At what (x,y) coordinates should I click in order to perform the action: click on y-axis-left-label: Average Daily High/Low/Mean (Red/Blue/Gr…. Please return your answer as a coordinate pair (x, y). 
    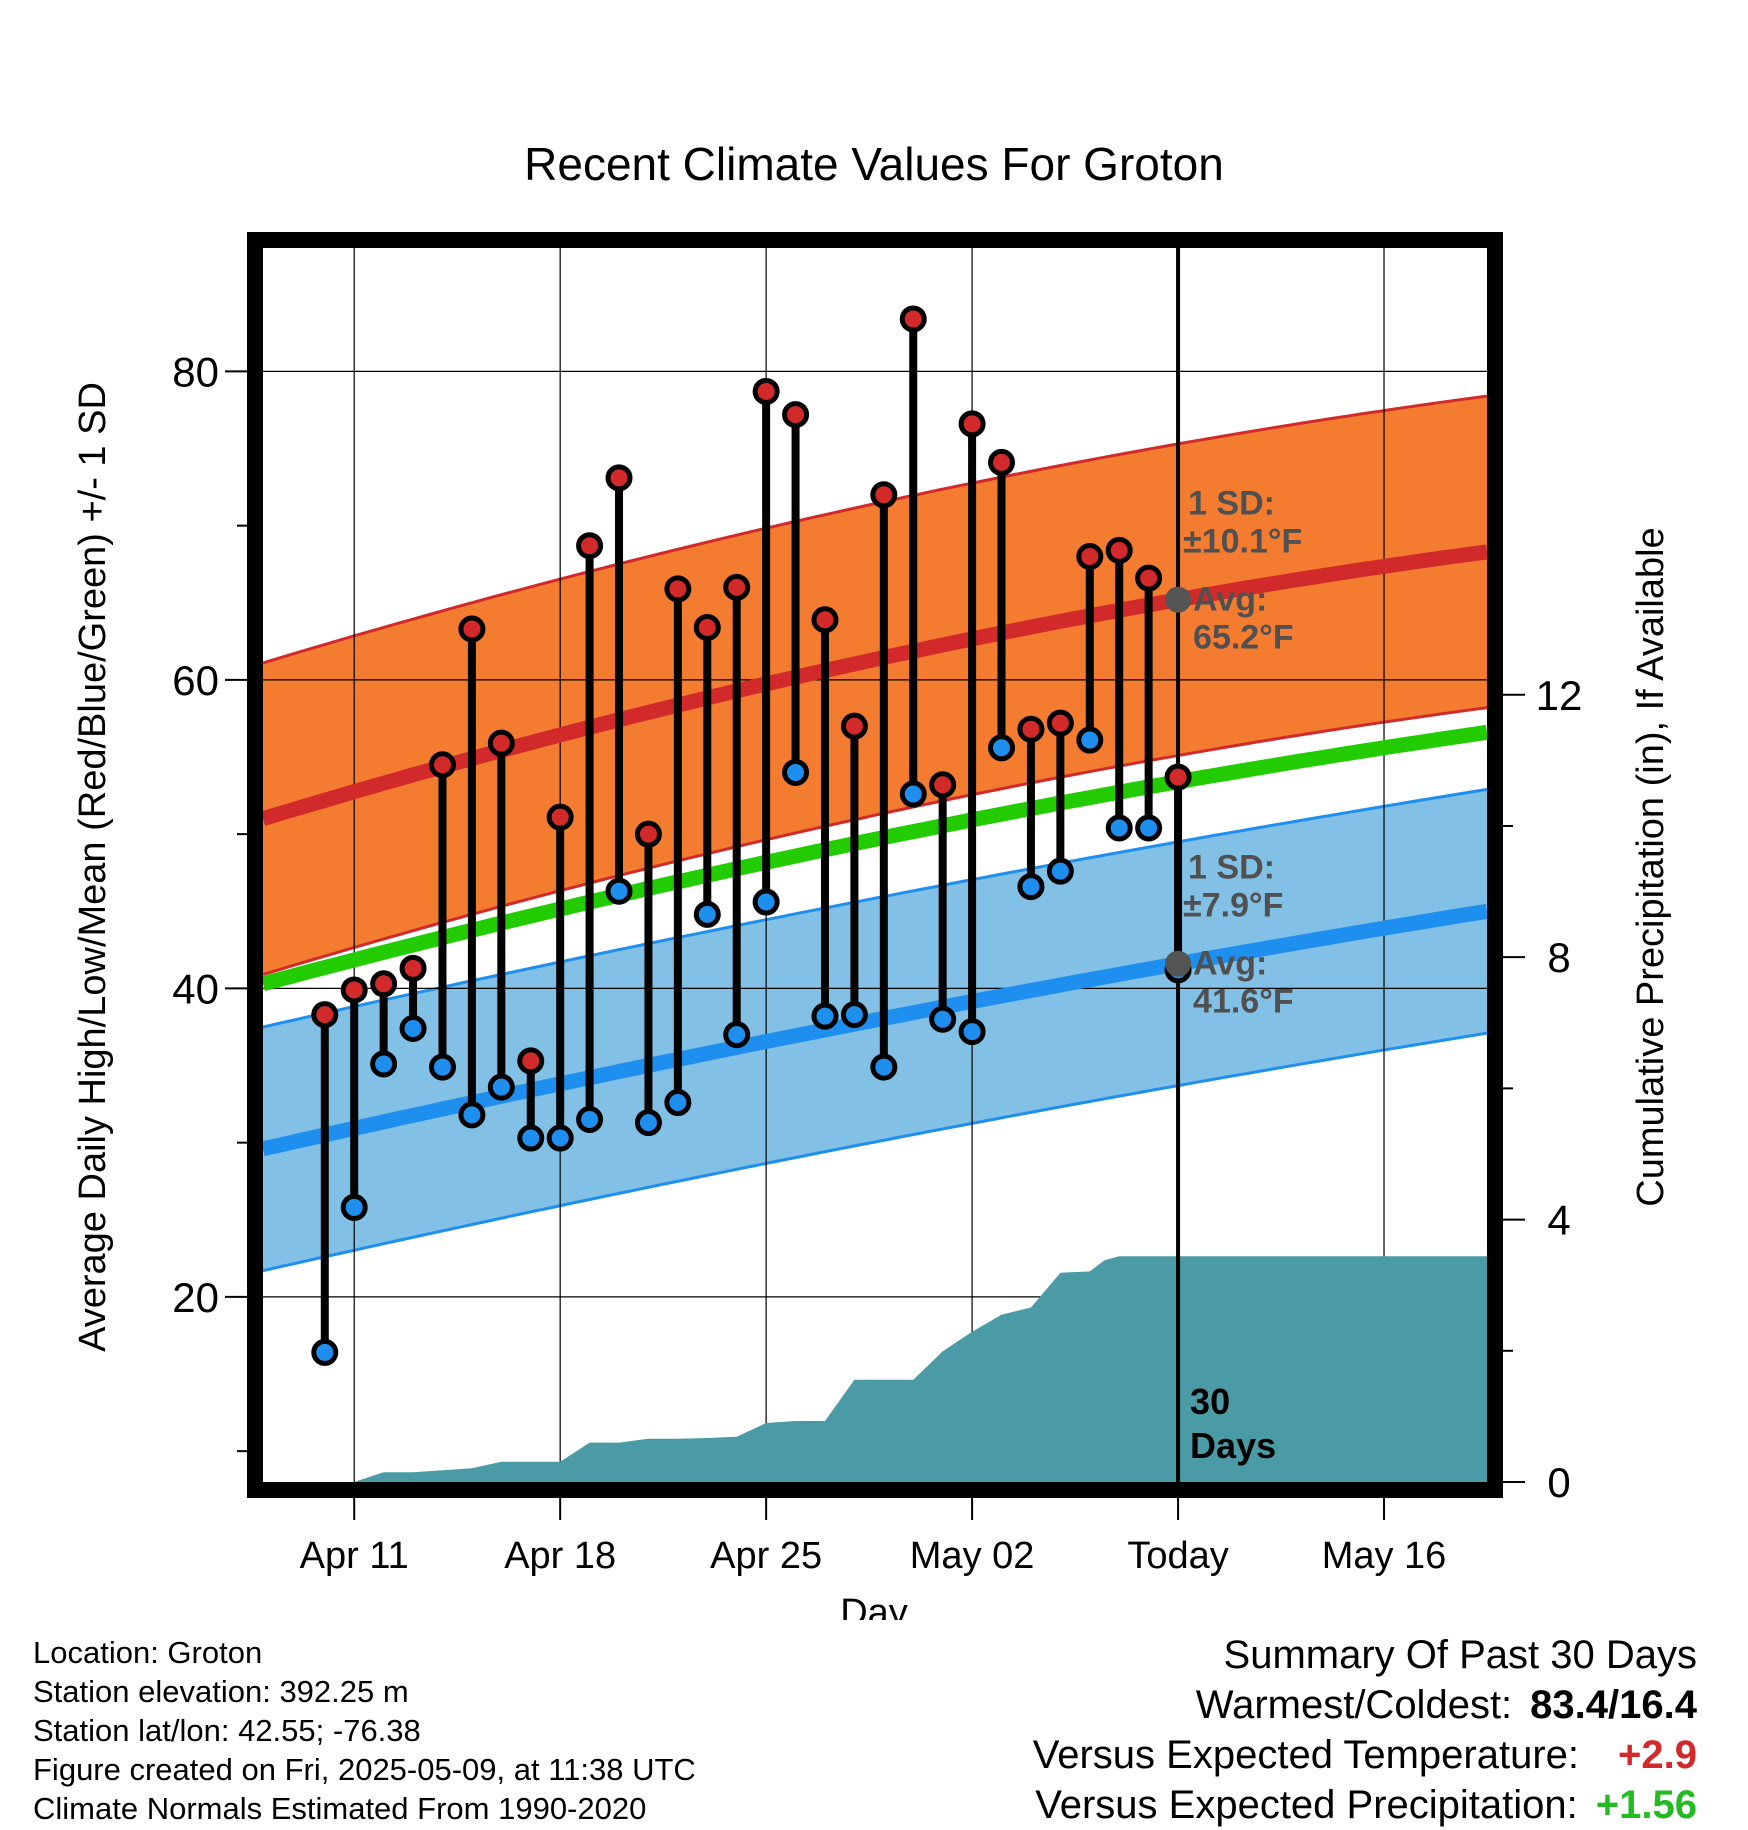
    Looking at the image, I should click on (93, 867).